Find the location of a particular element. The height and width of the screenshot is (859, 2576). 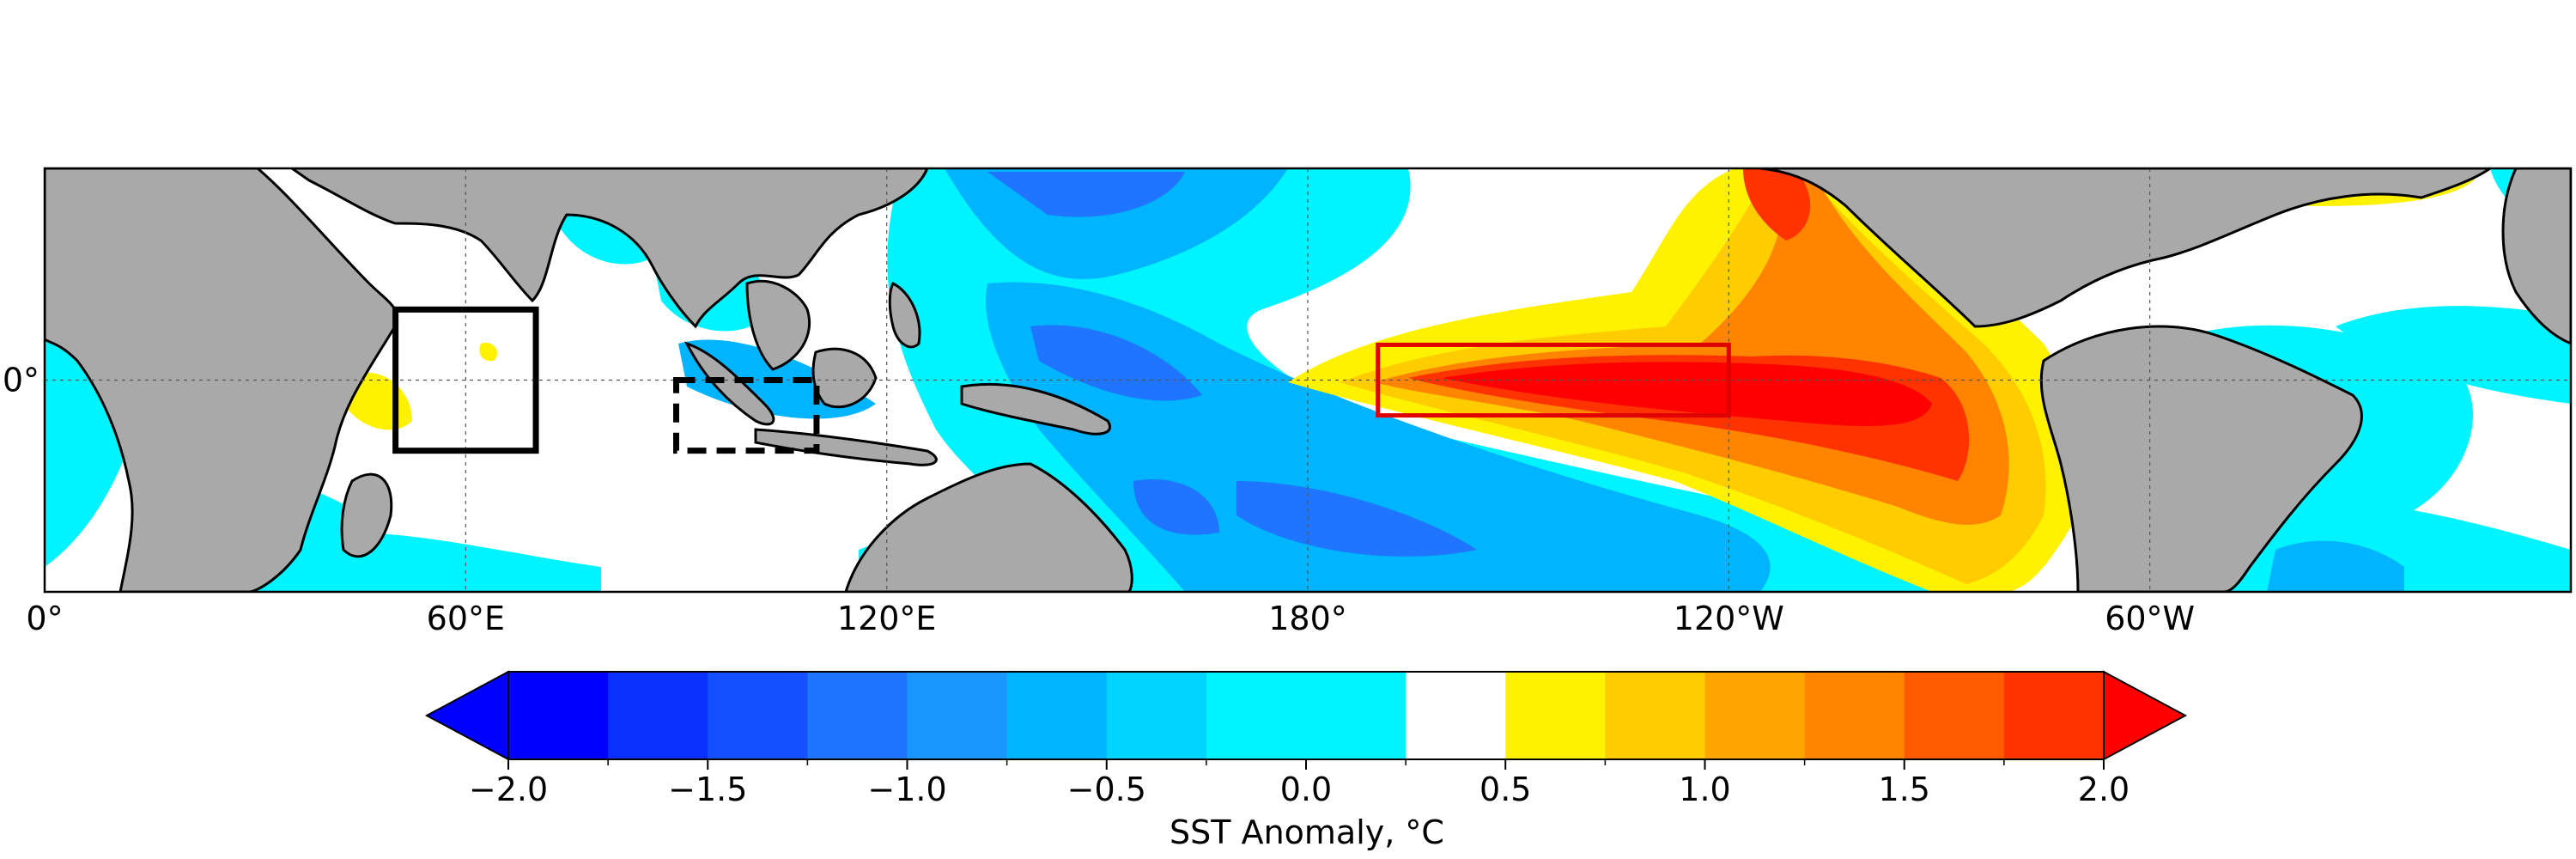

land-new-guinea is located at coordinates (1035, 409).